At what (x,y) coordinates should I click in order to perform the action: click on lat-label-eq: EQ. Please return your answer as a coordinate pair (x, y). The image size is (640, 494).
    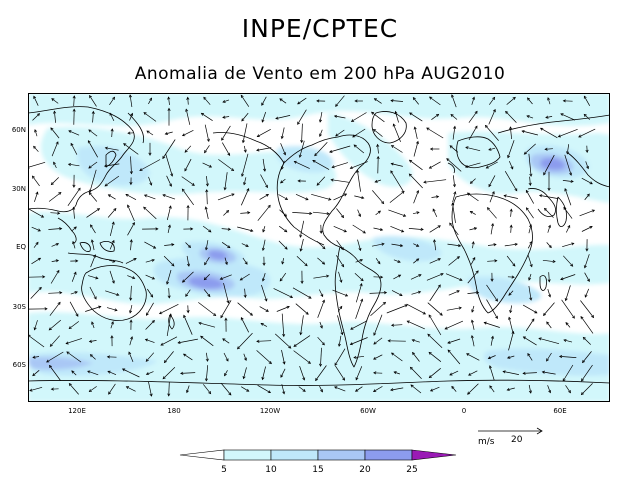
    Looking at the image, I should click on (21, 247).